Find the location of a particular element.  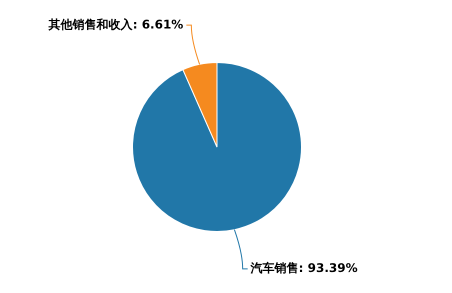

slice-label: 其他销售和收入: 6.61% is located at coordinates (116, 24).